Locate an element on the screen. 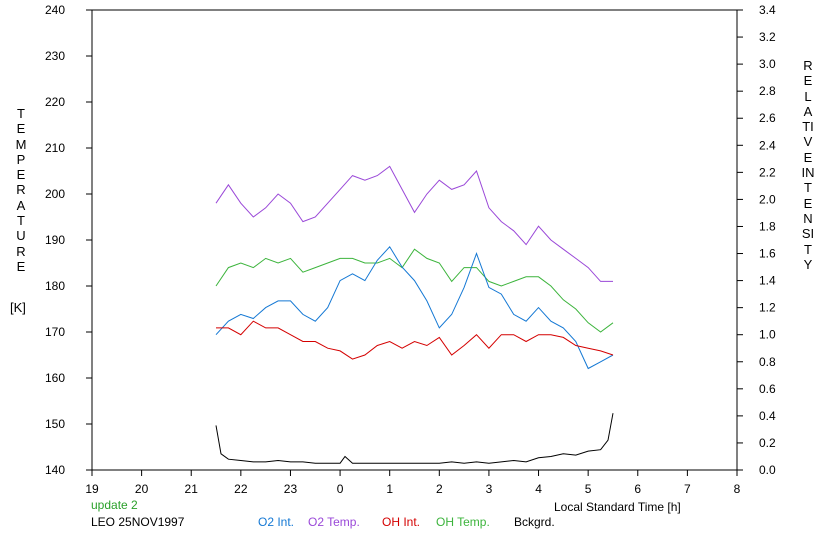 Image resolution: width=828 pixels, height=535 pixels. y-right-tick-label: 1.2 is located at coordinates (767, 308).